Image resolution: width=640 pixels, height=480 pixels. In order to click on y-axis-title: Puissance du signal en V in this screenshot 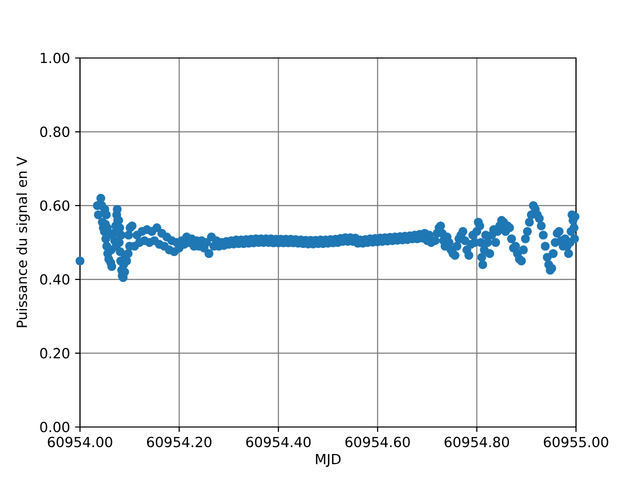, I will do `click(23, 242)`.